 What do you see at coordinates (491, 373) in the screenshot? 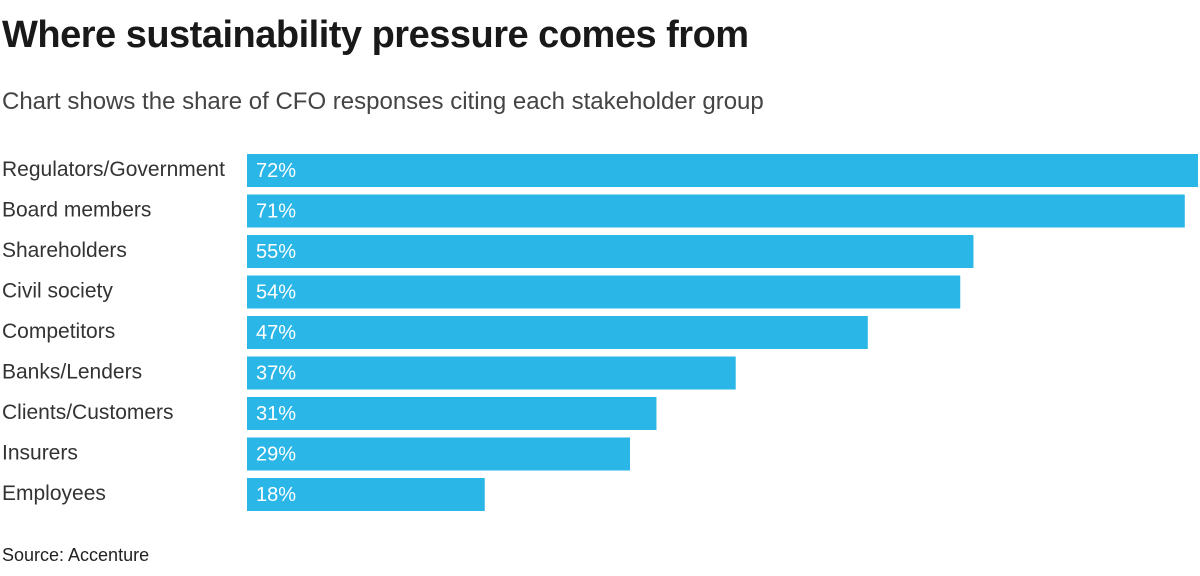
I see `bar-banks-lenders` at bounding box center [491, 373].